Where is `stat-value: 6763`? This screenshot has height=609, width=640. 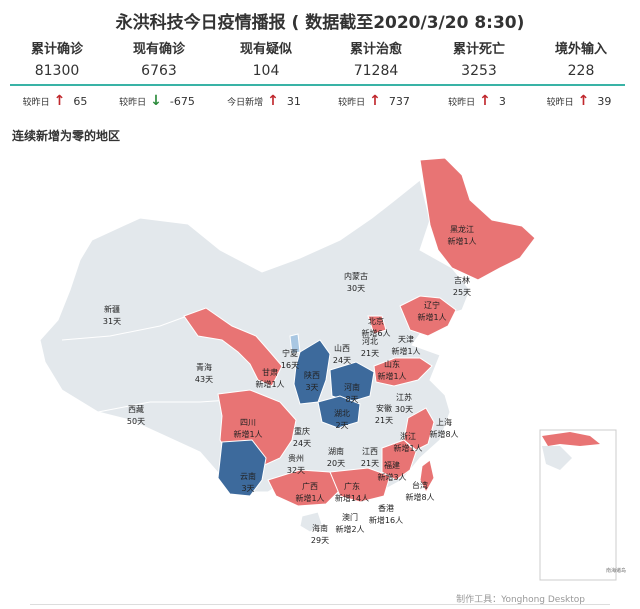 stat-value: 6763 is located at coordinates (159, 71).